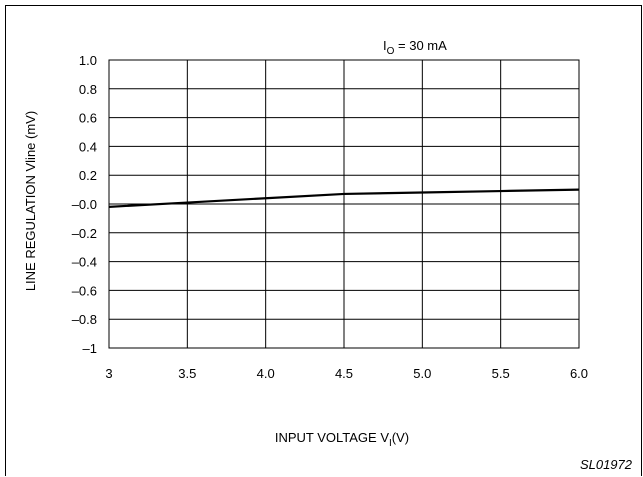 The height and width of the screenshot is (477, 643). I want to click on x-tick-label: 4.5, so click(344, 373).